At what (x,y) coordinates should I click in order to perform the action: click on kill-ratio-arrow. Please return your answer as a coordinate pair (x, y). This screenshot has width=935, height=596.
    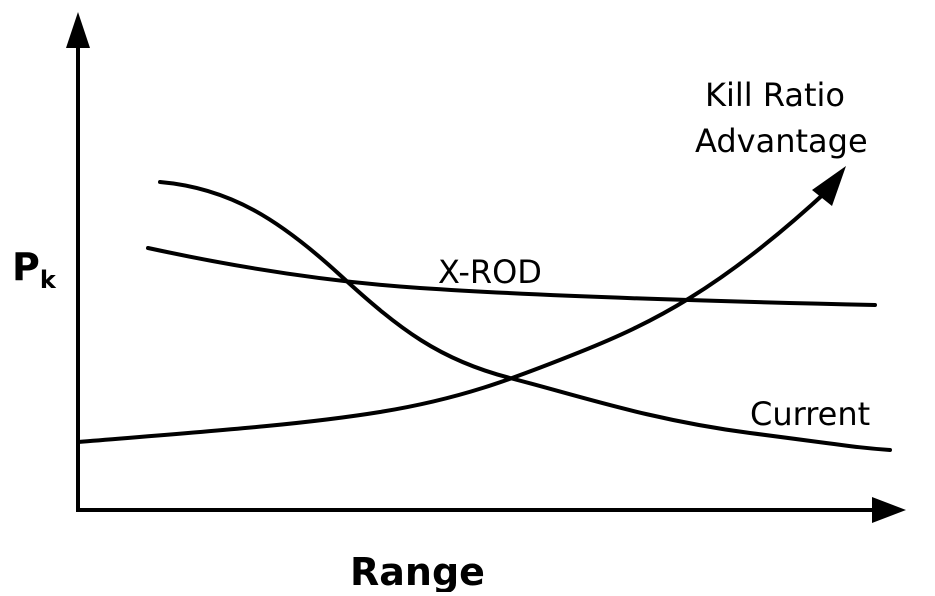
    Looking at the image, I should click on (829, 186).